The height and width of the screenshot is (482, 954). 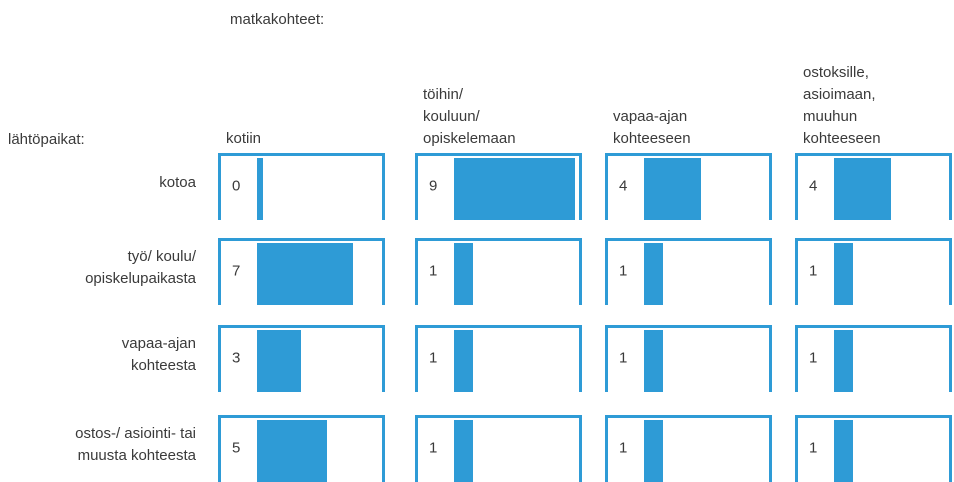 I want to click on column-label: ostoksille, asioimaan, muuhun kohteeseen, so click(x=842, y=105).